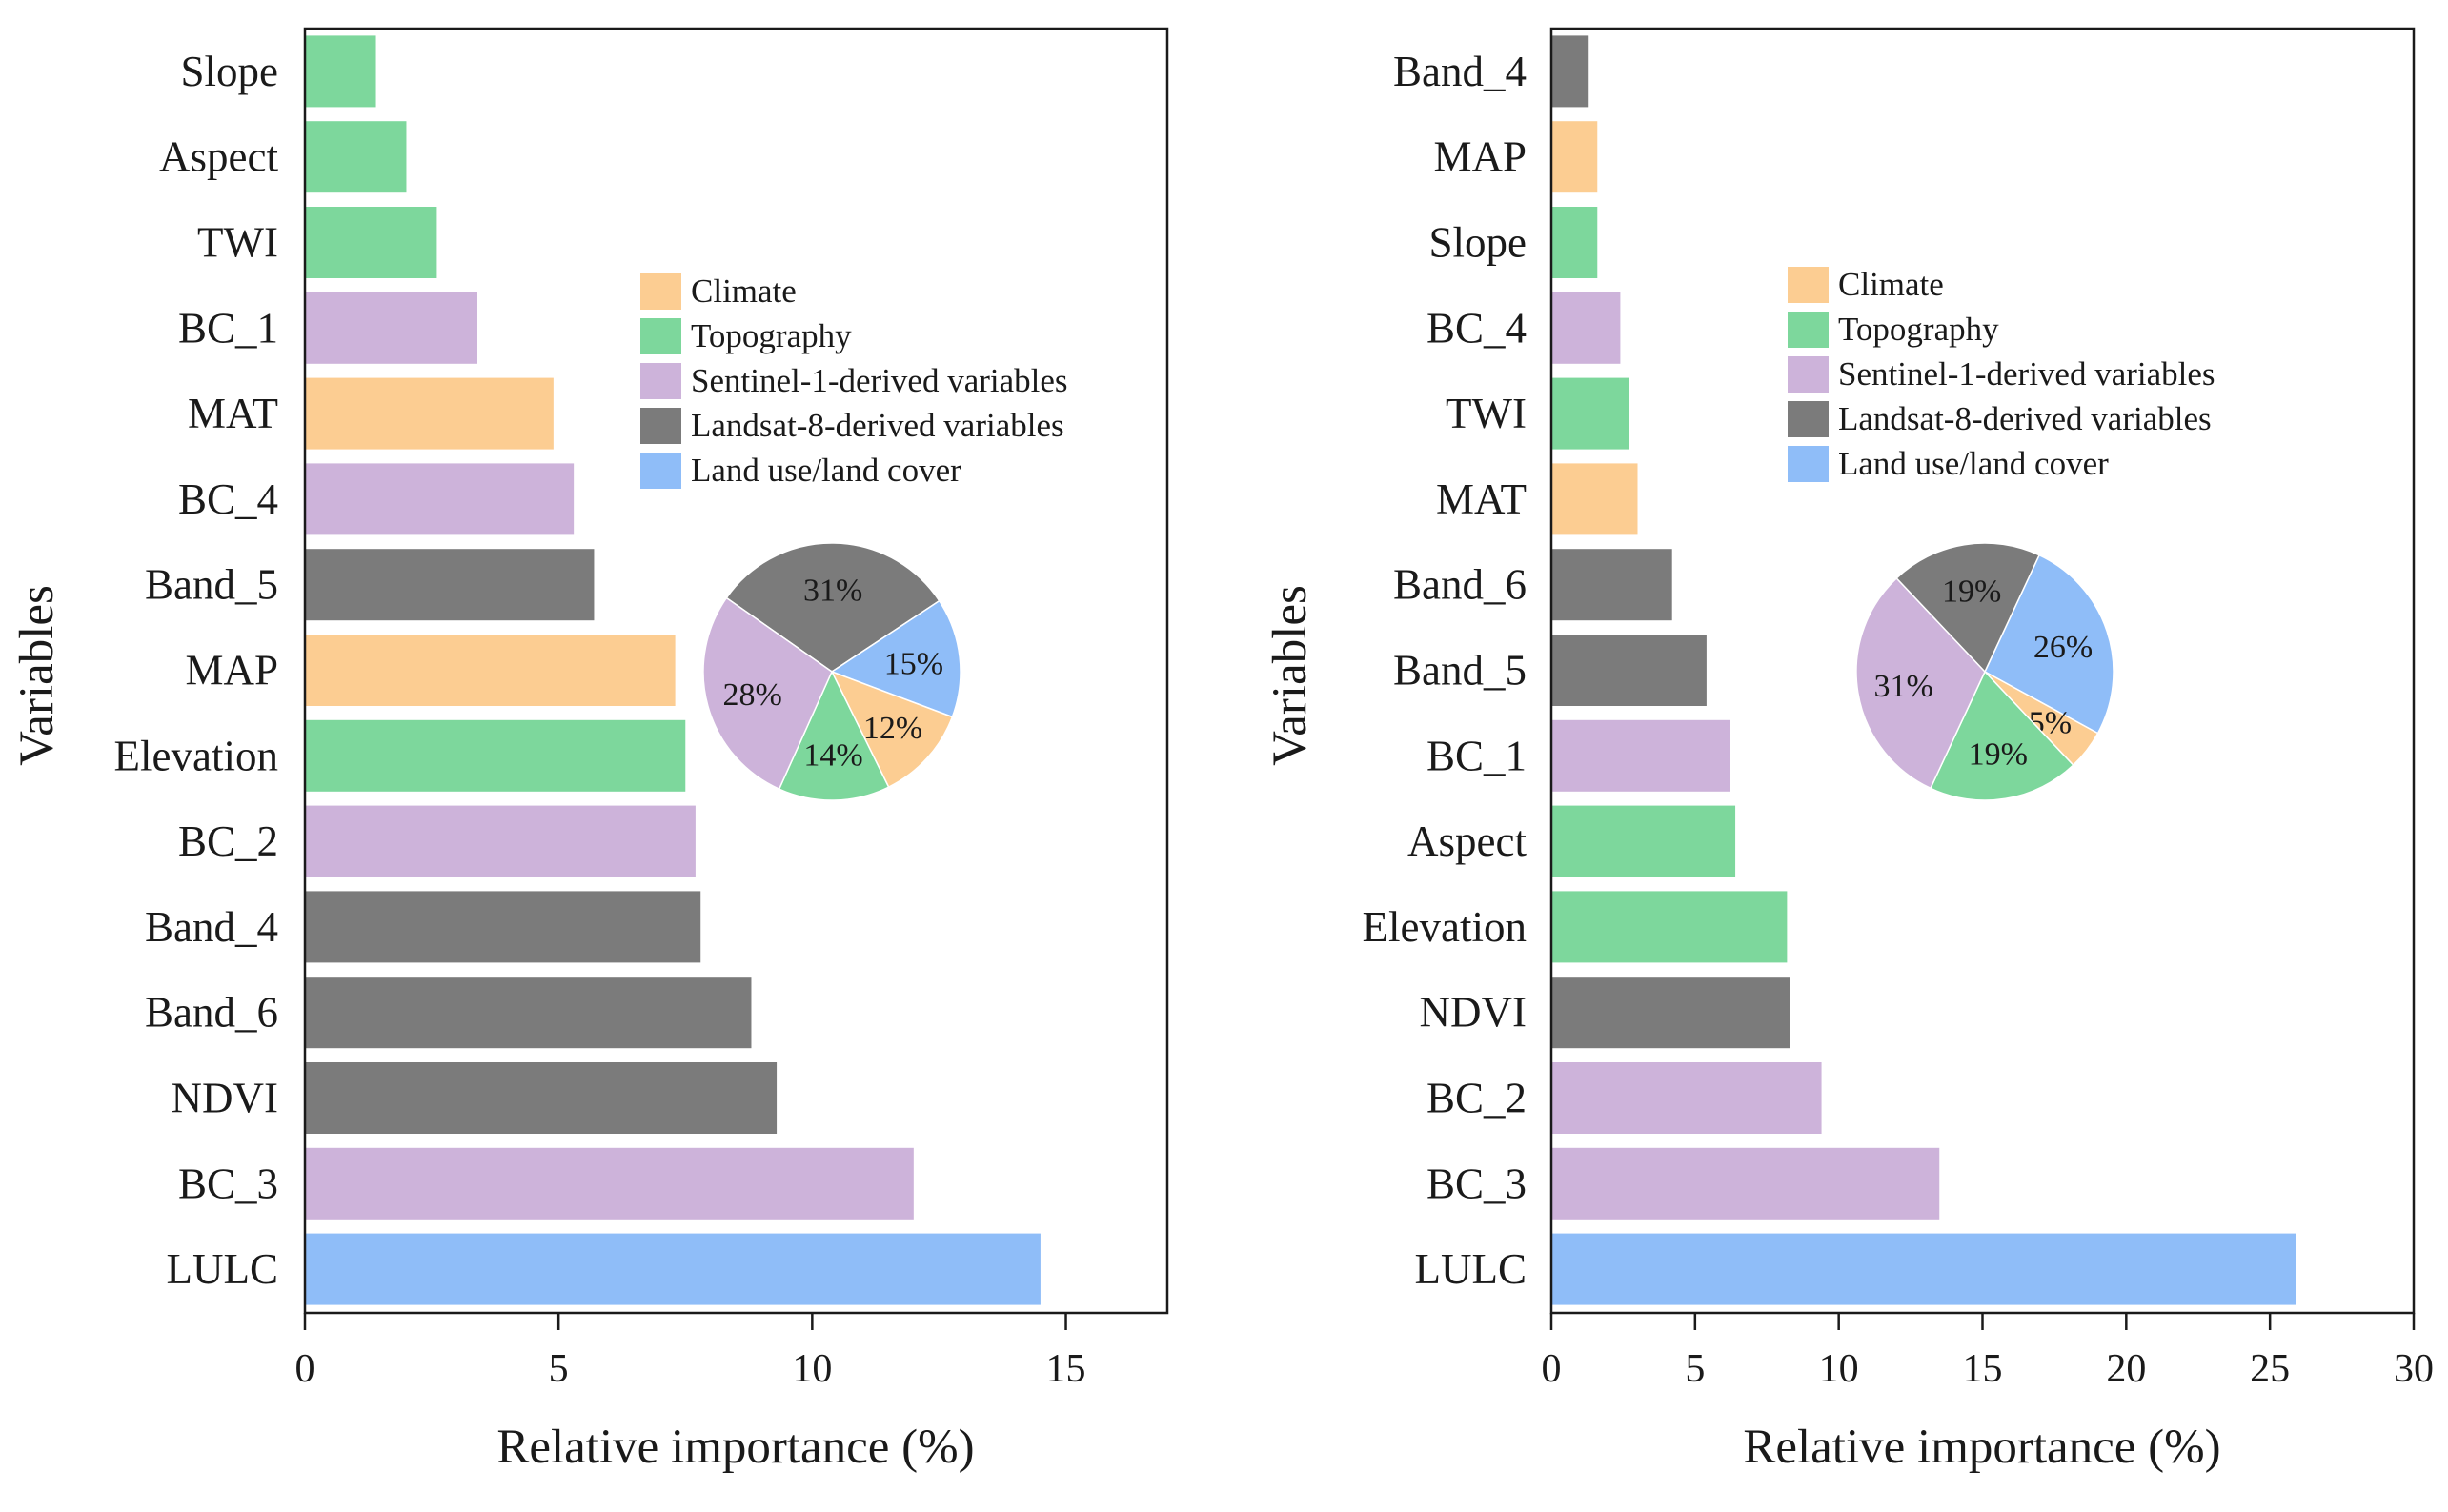 The height and width of the screenshot is (1512, 2448). What do you see at coordinates (2414, 1369) in the screenshot?
I see `x-tick-label: 30` at bounding box center [2414, 1369].